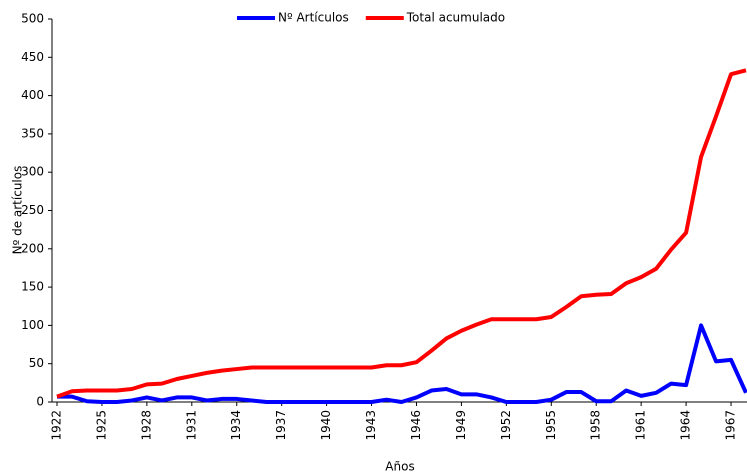  Describe the element at coordinates (32, 133) in the screenshot. I see `y-tick-label: 350` at that location.